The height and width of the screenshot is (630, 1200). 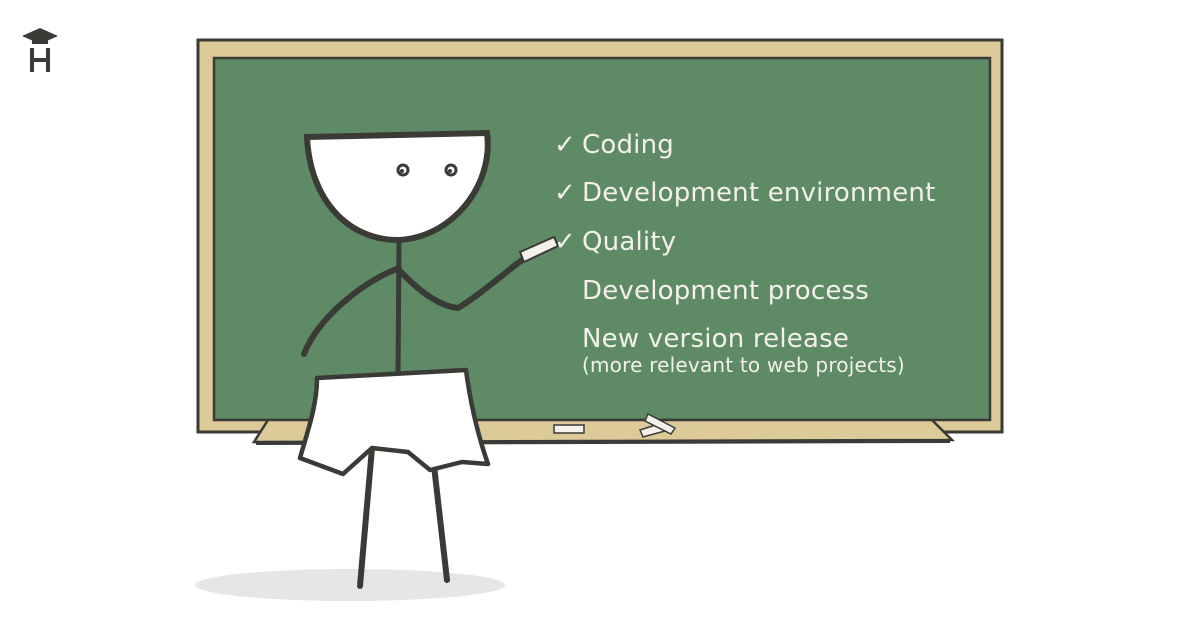 What do you see at coordinates (411, 359) in the screenshot?
I see `teacher-figure` at bounding box center [411, 359].